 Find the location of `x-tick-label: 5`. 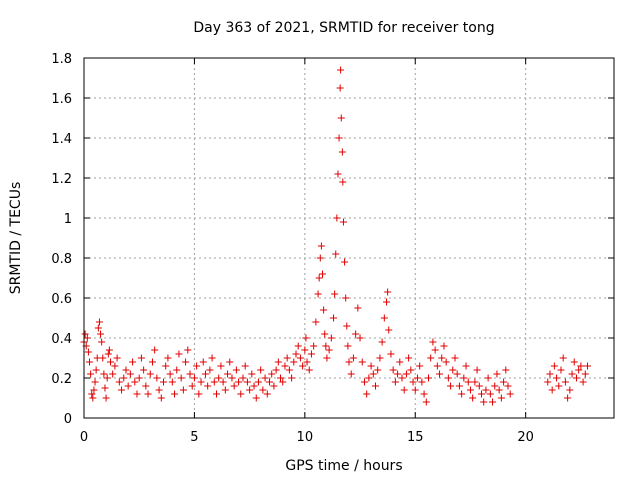

x-tick-label: 5 is located at coordinates (194, 437).